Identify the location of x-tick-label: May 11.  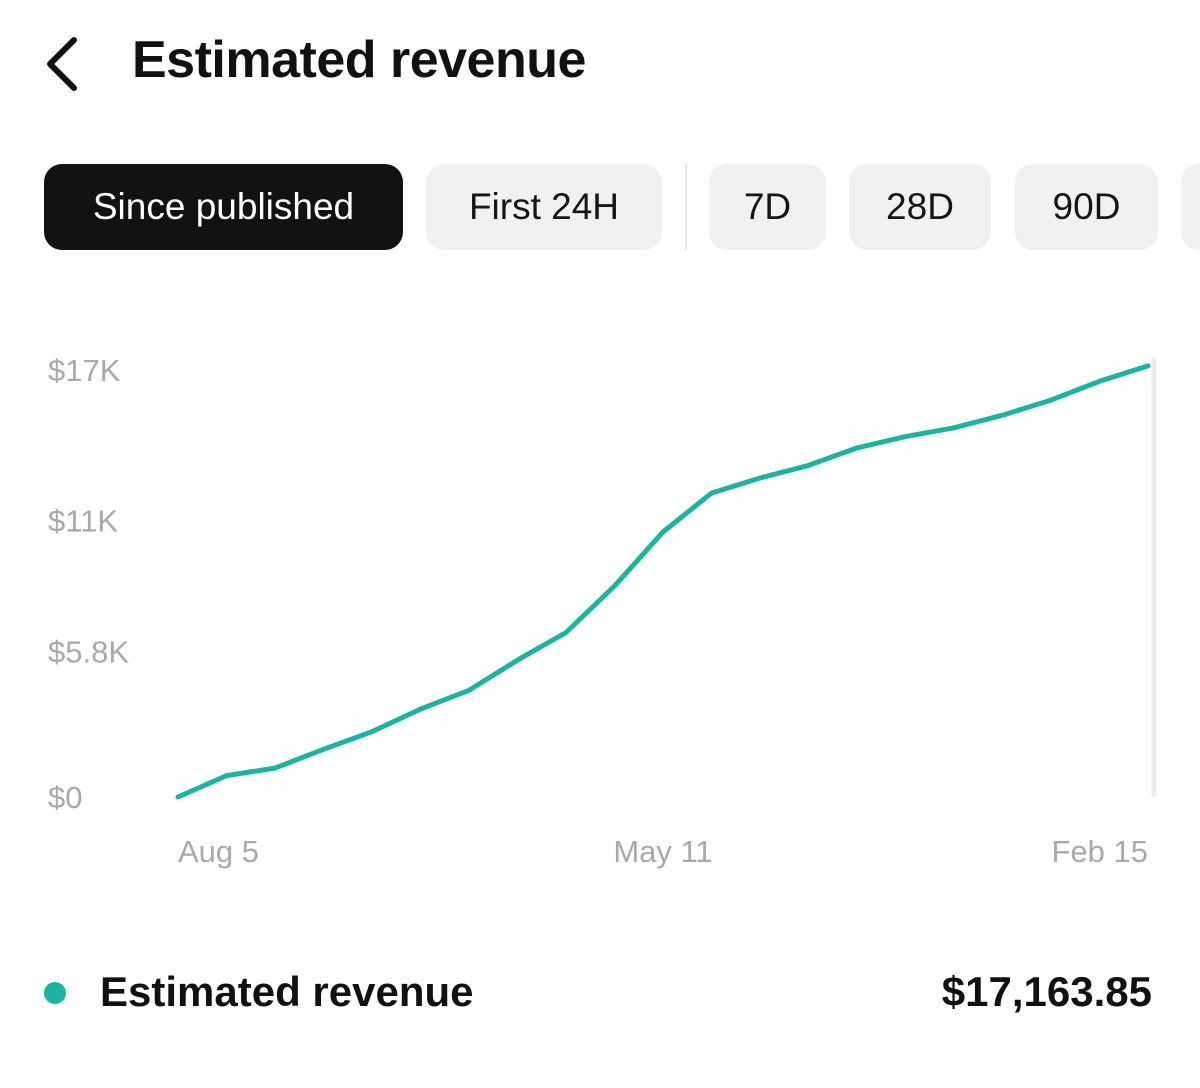
(662, 851).